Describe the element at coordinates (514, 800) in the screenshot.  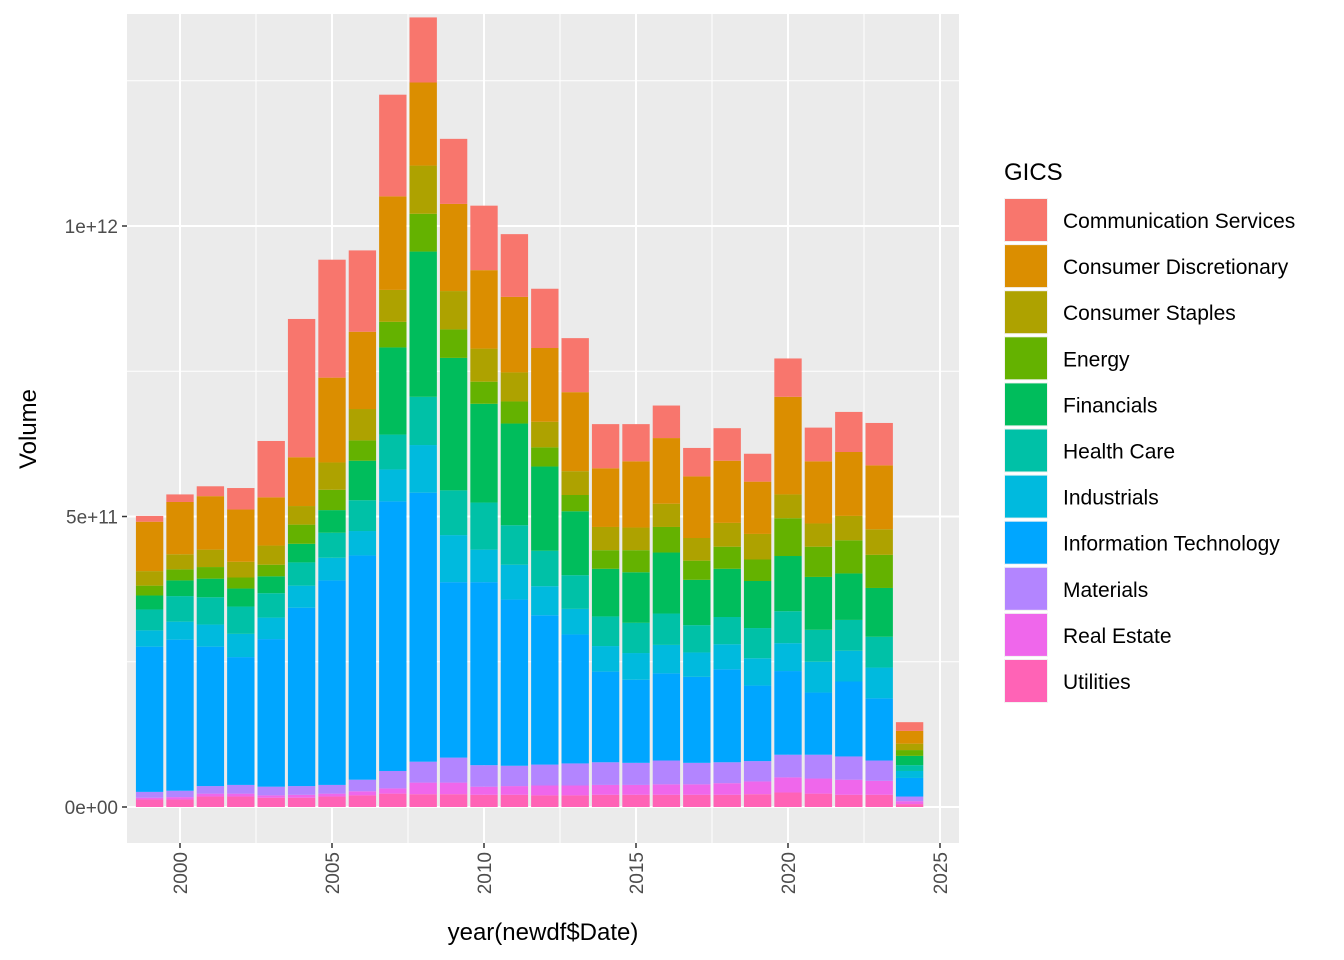
I see `bar-2011-utilities` at that location.